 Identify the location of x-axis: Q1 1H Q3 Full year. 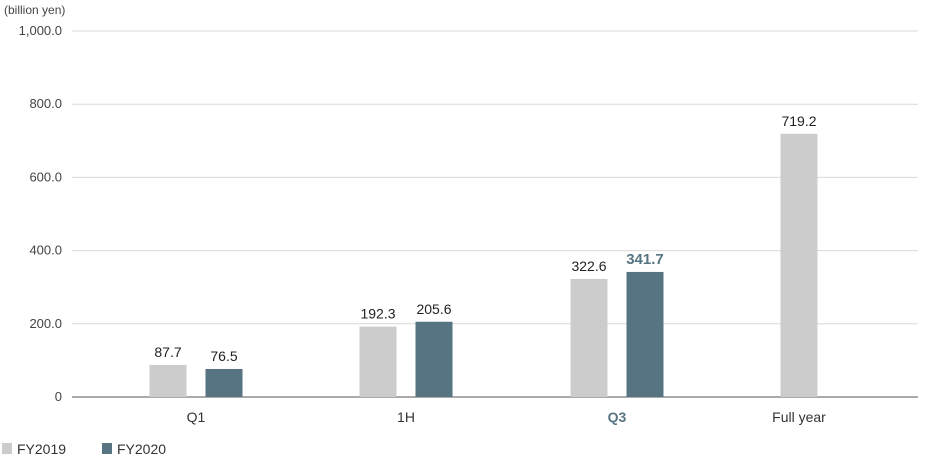
(507, 417).